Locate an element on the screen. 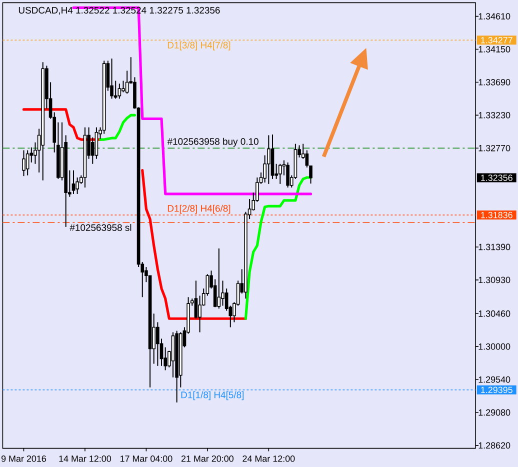 This screenshot has width=518, height=467. y-tick-label: 1.34277 is located at coordinates (496, 40).